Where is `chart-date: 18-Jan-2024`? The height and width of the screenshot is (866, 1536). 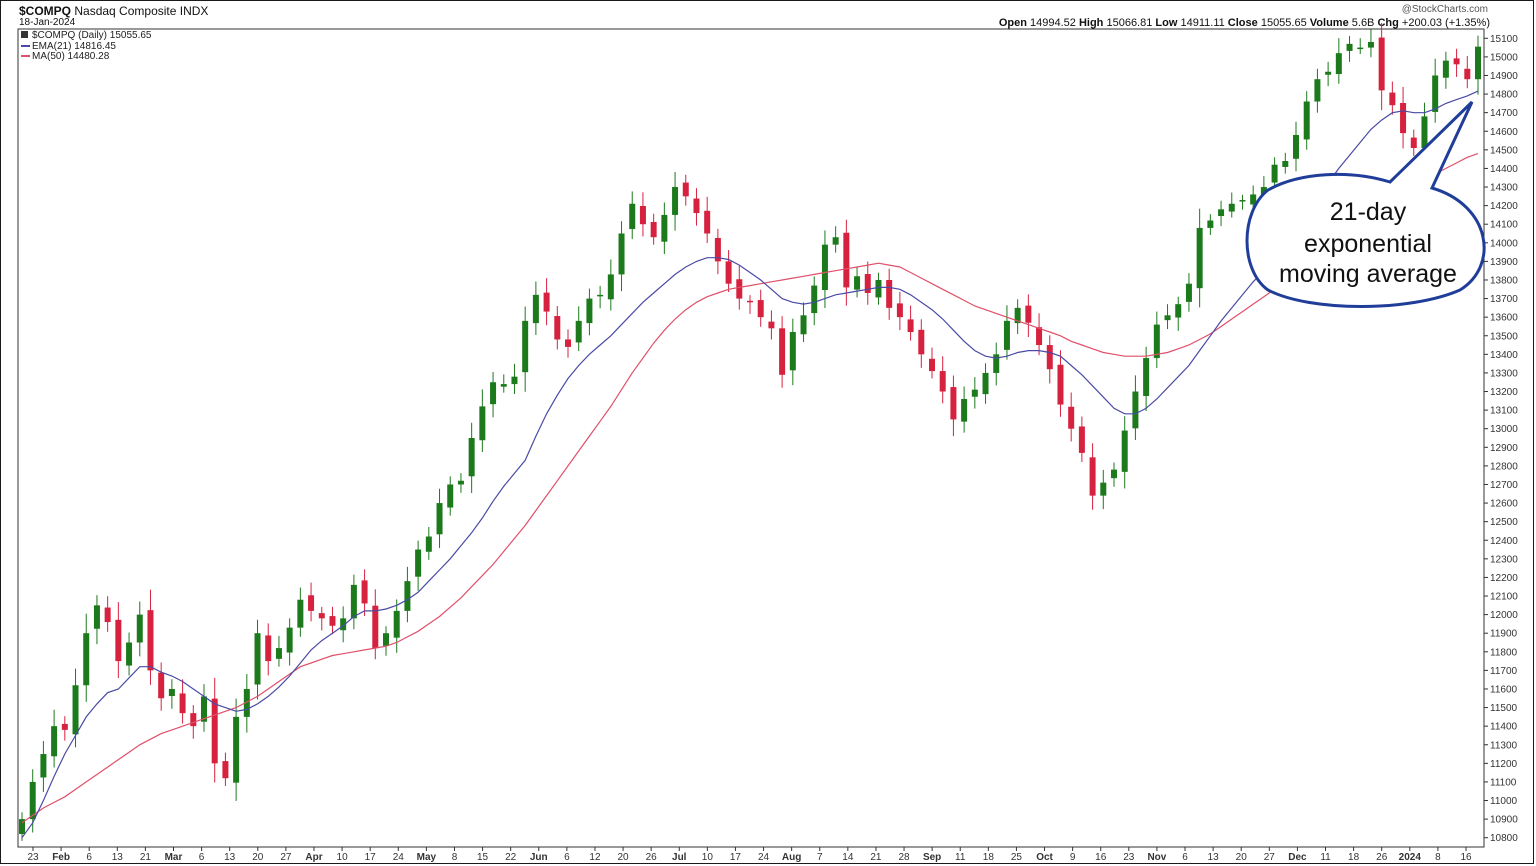
chart-date: 18-Jan-2024 is located at coordinates (47, 22).